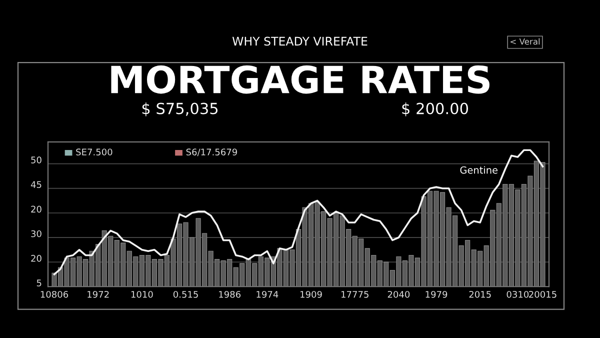  Describe the element at coordinates (399, 294) in the screenshot. I see `x-tick-label: 2040` at that location.